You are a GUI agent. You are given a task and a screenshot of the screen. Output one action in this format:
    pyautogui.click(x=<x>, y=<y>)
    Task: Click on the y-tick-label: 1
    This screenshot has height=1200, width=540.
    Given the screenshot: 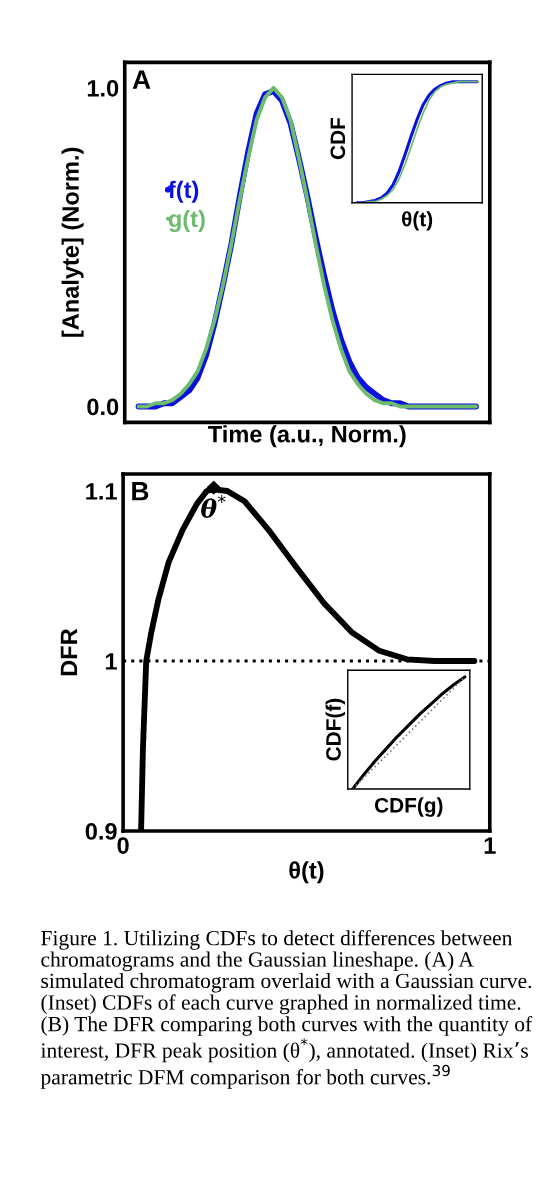 What is the action you would take?
    pyautogui.click(x=111, y=661)
    